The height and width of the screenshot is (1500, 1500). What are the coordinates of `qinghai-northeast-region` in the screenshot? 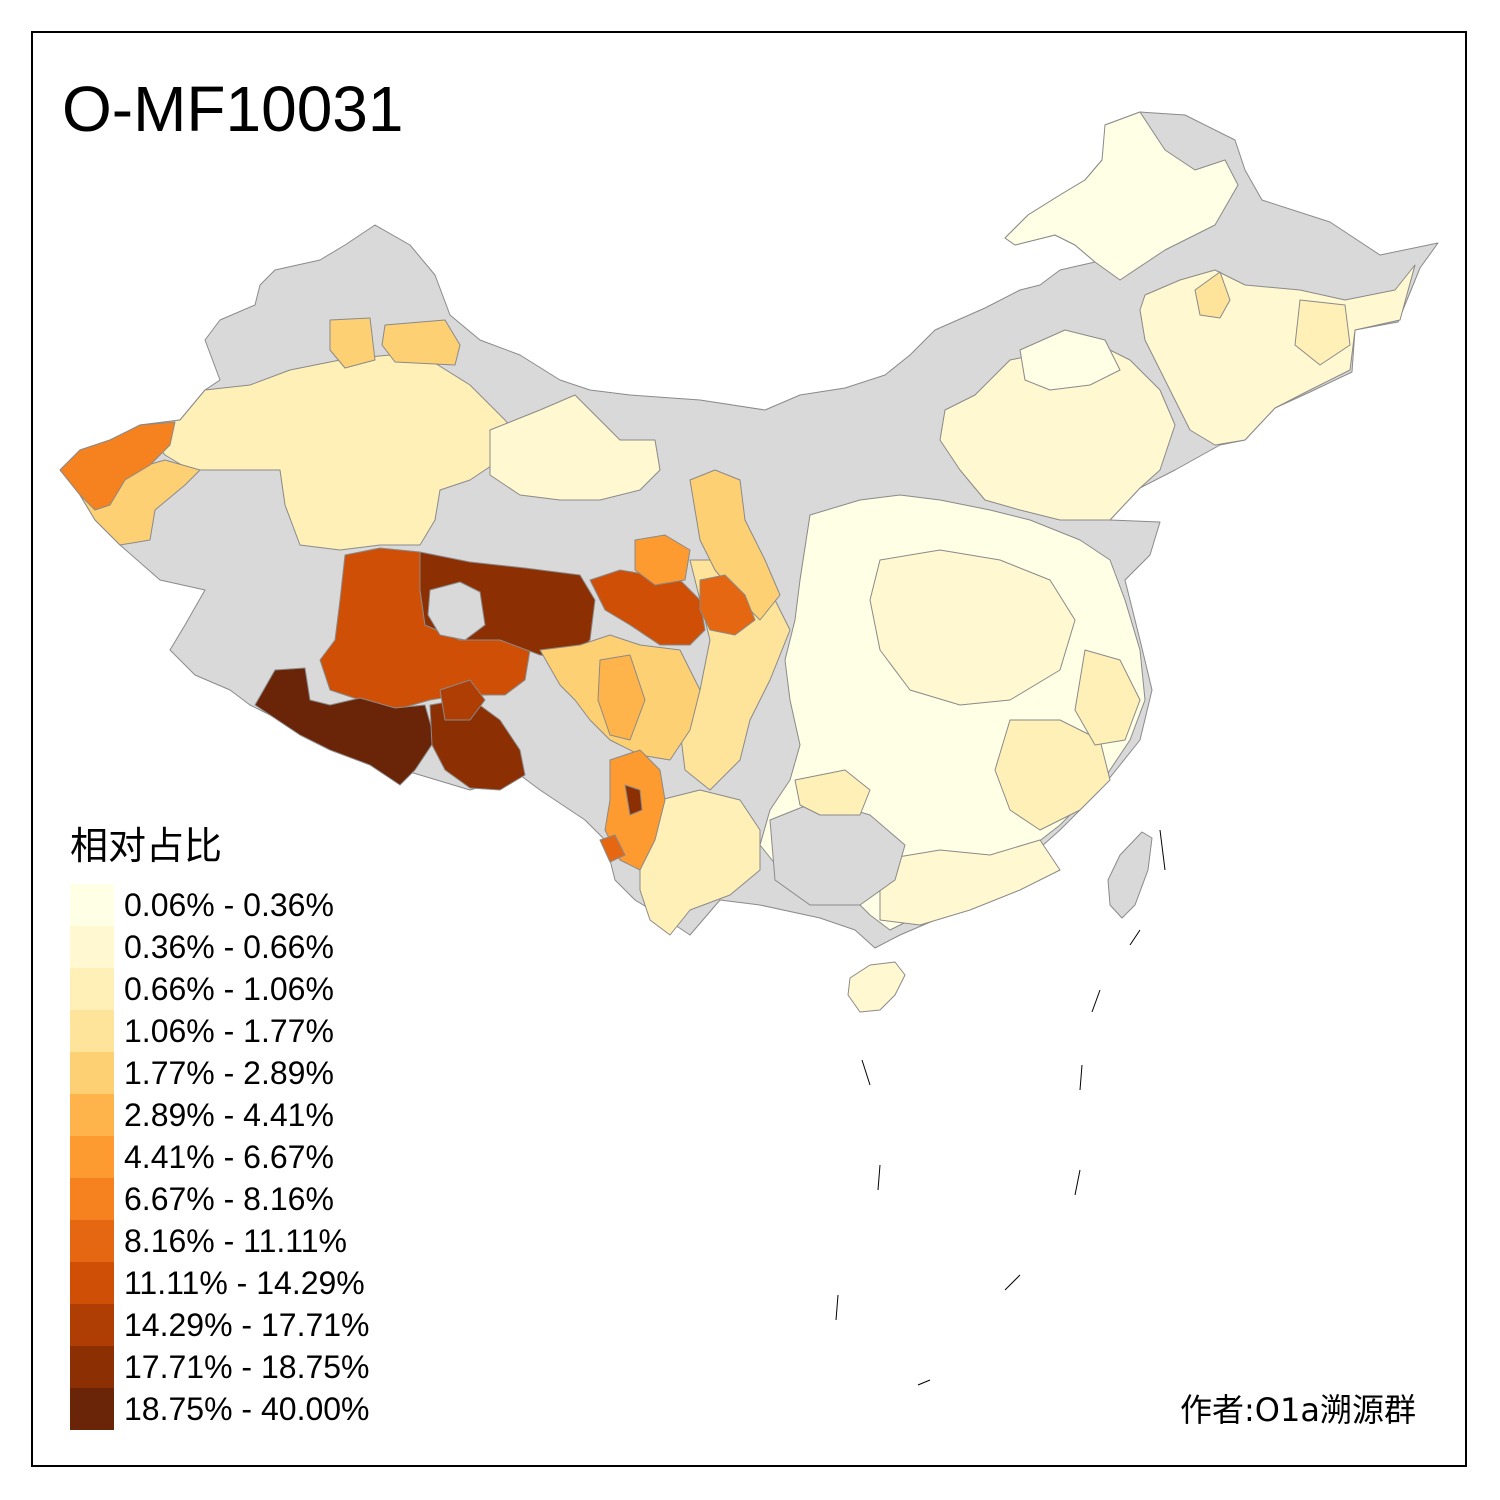 It's located at (662, 560).